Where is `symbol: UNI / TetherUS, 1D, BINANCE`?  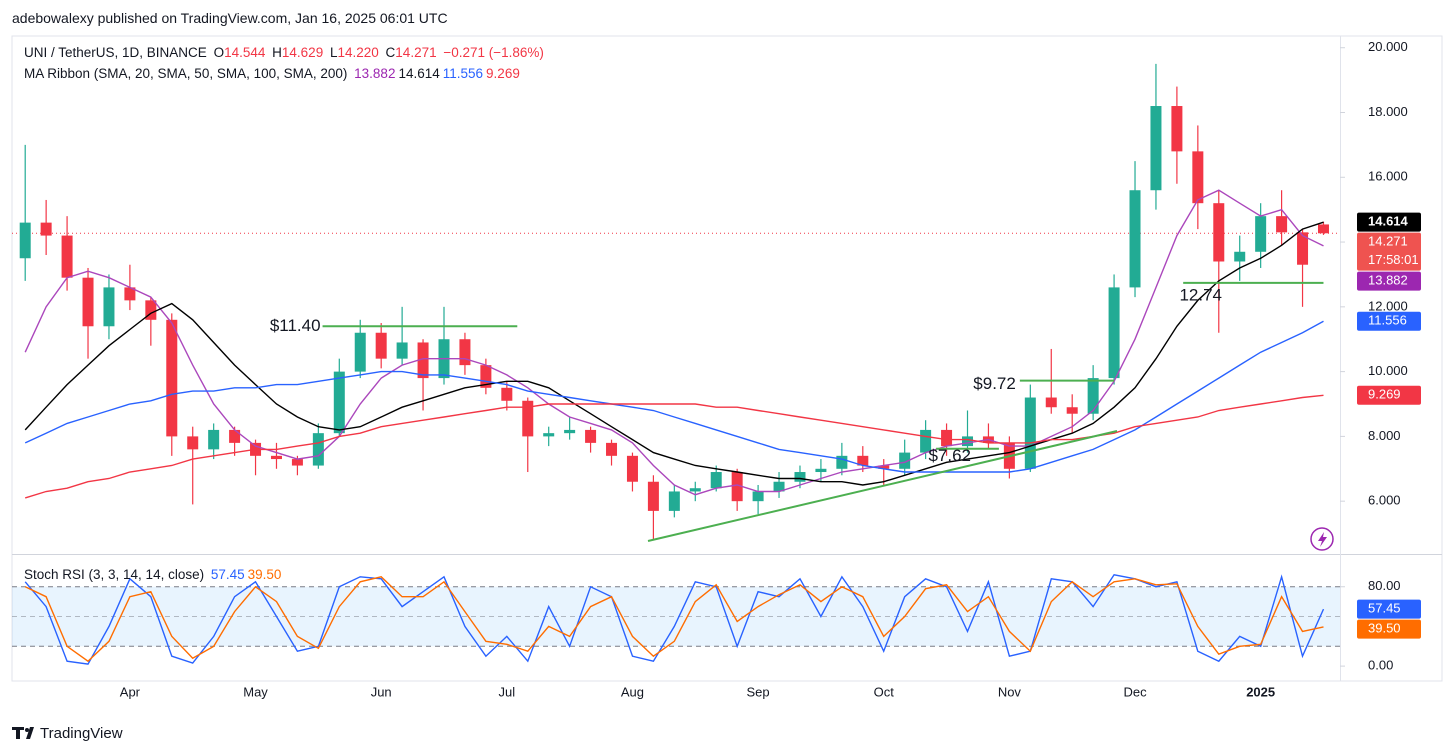
symbol: UNI / TetherUS, 1D, BINANCE is located at coordinates (115, 52).